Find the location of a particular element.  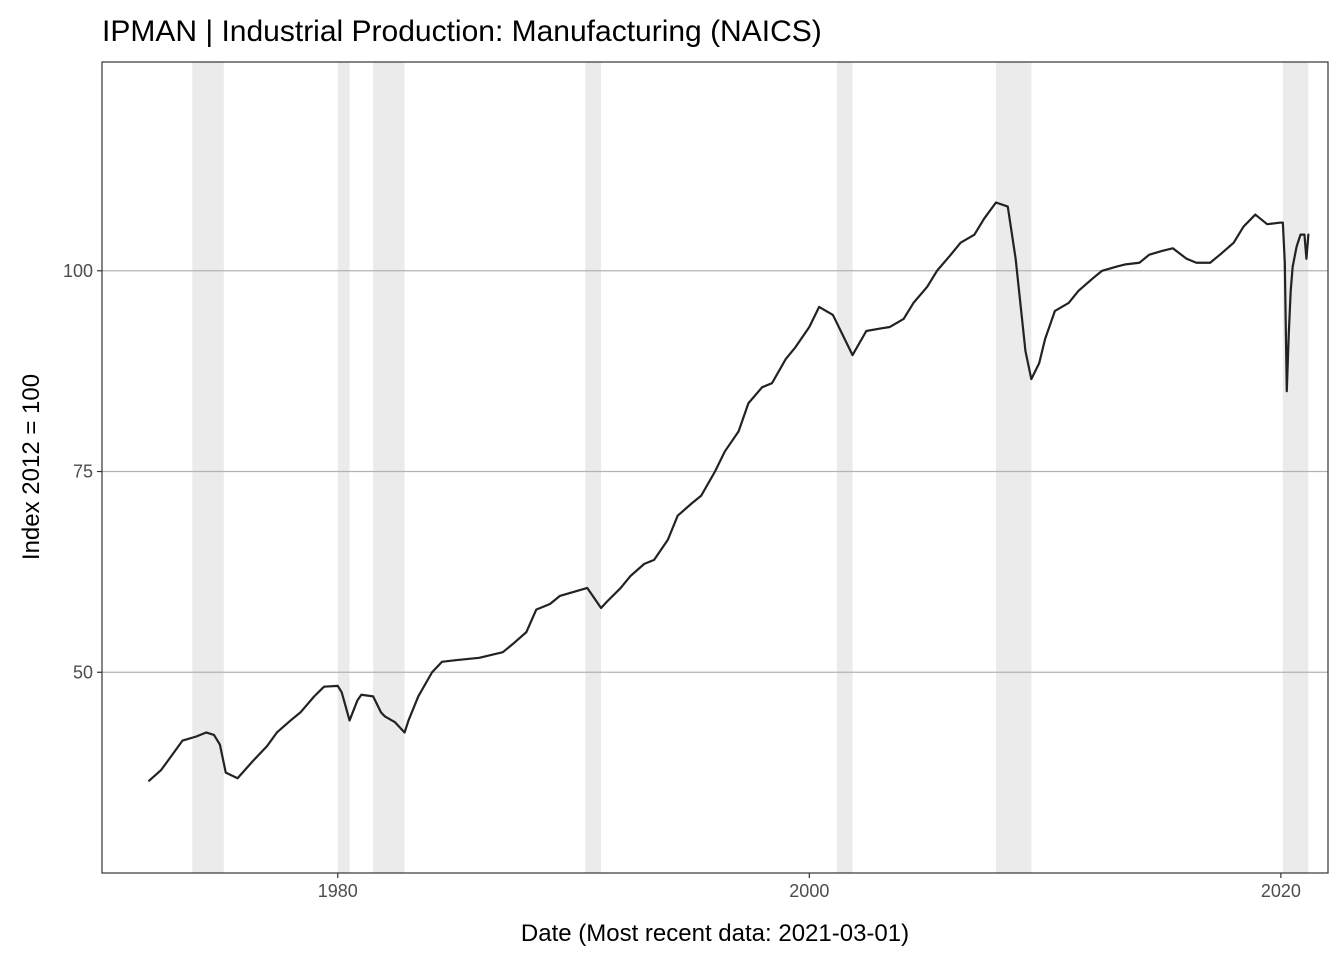

x-axis: 1980 2000 2020 is located at coordinates (809, 887).